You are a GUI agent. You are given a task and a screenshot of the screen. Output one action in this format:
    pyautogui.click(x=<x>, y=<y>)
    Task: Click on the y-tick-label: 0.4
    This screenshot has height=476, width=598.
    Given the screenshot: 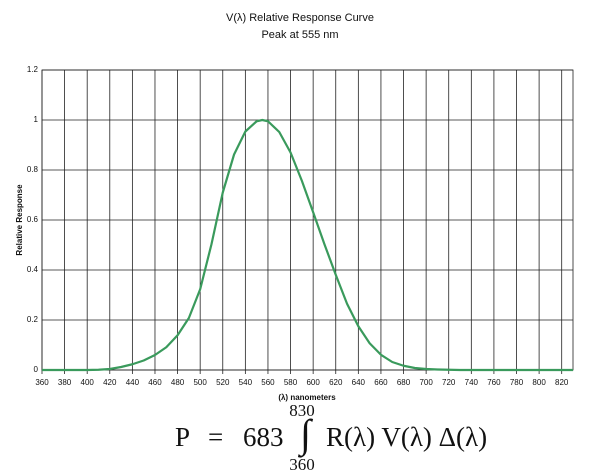 What is the action you would take?
    pyautogui.click(x=33, y=269)
    